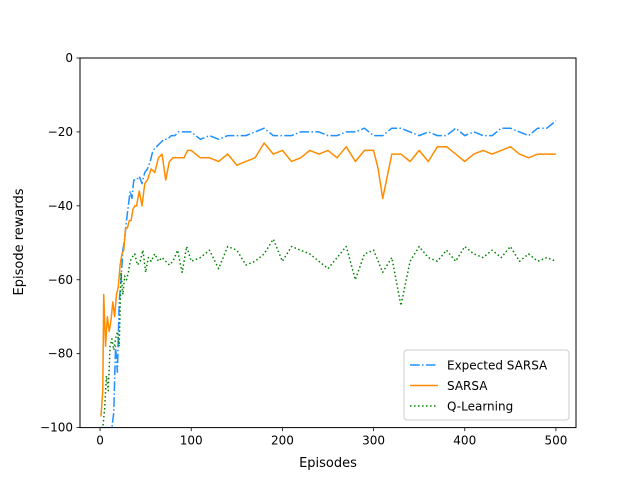 Image resolution: width=640 pixels, height=480 pixels. What do you see at coordinates (60, 243) in the screenshot?
I see `y-axis-ticks: −100 −80 −60 −40 −20 0` at bounding box center [60, 243].